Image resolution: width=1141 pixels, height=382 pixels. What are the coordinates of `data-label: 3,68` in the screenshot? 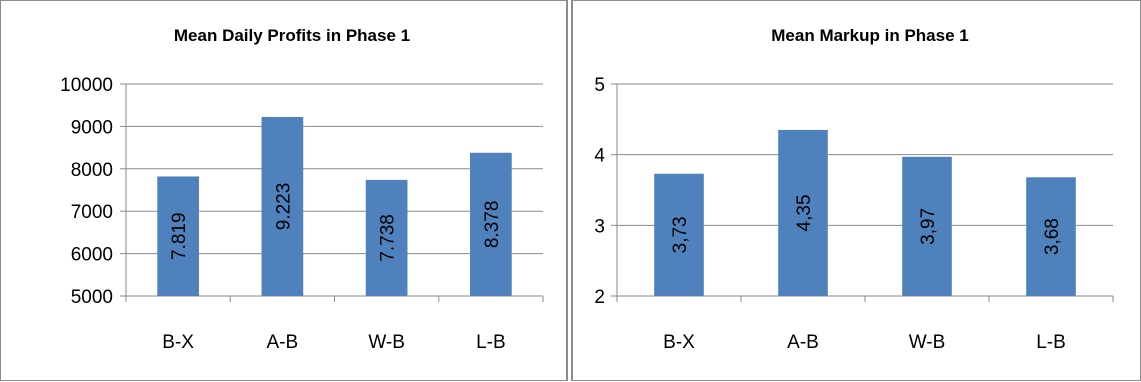 It's located at (1052, 236).